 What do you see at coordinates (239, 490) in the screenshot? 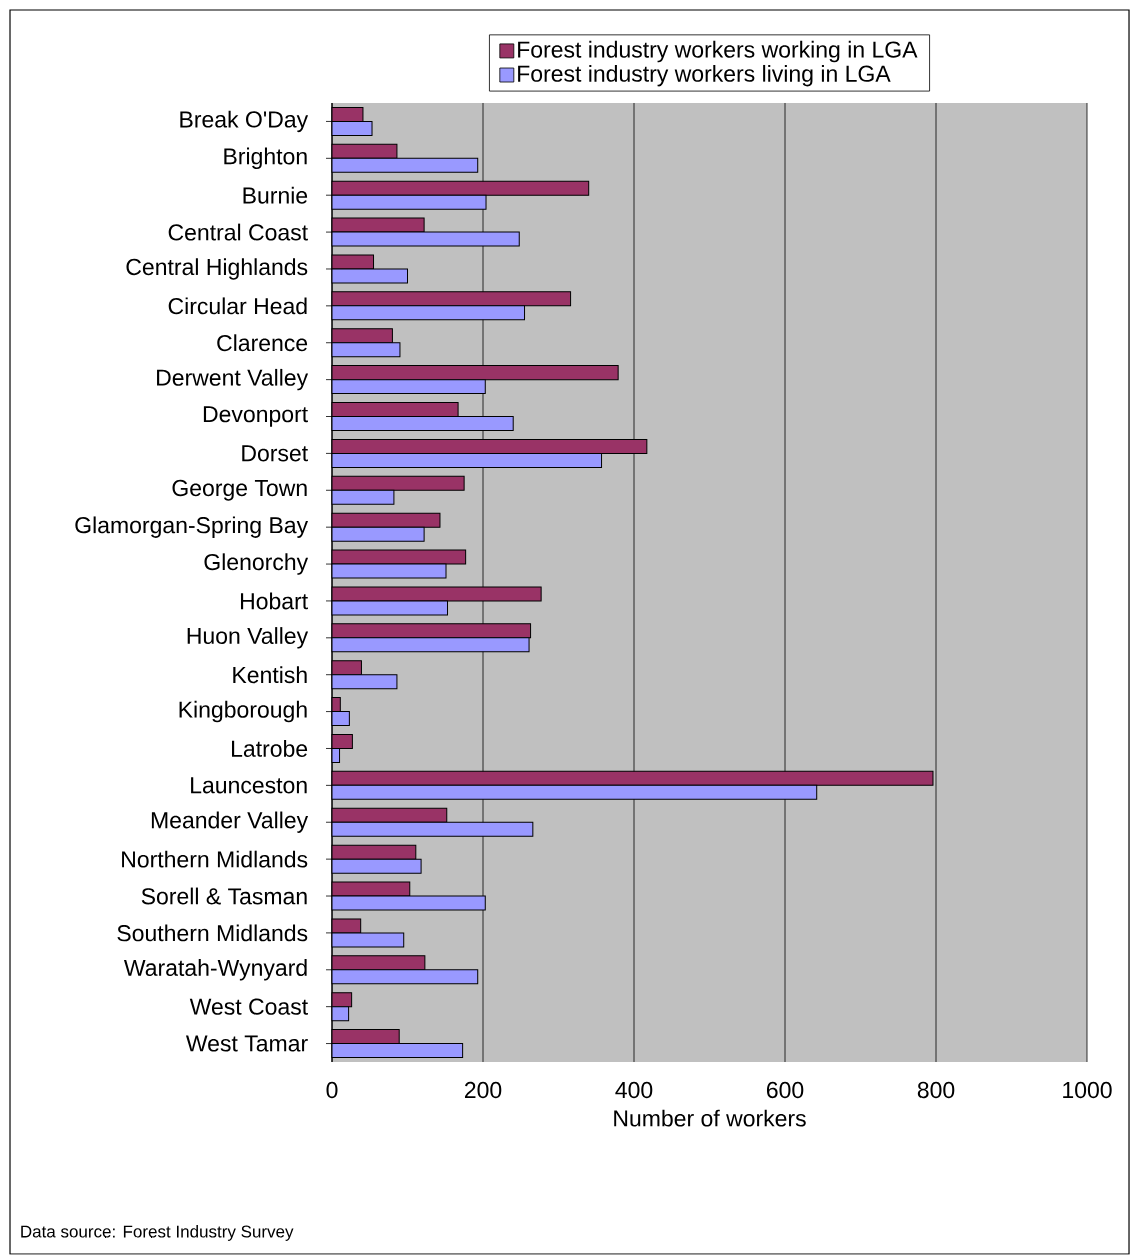
I see `y-tick-label: George Town` at bounding box center [239, 490].